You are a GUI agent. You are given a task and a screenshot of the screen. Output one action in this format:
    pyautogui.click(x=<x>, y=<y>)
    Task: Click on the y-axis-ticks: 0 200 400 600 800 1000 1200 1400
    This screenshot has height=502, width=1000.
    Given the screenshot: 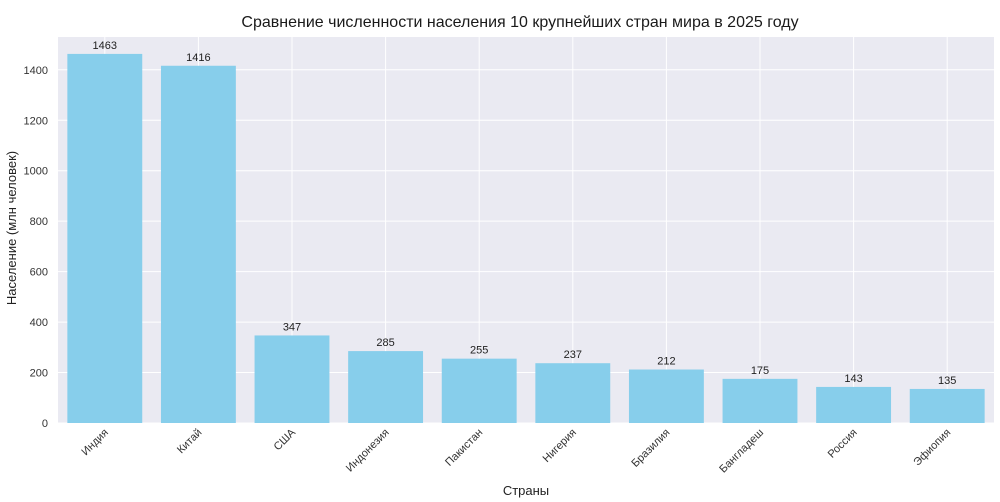 What is the action you would take?
    pyautogui.click(x=36, y=247)
    